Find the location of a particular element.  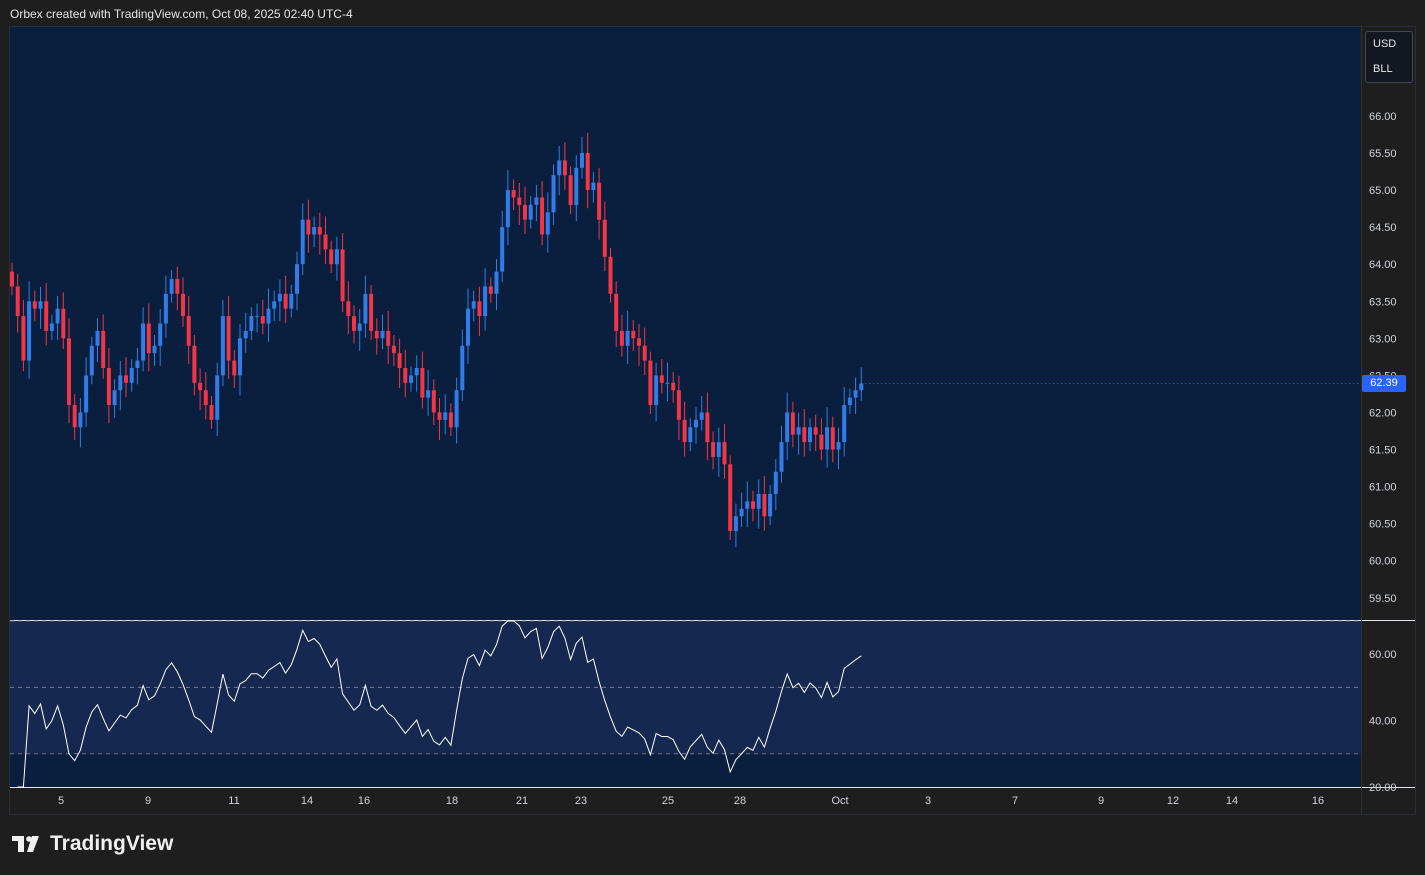

time-tick-label: 11 is located at coordinates (233, 801).